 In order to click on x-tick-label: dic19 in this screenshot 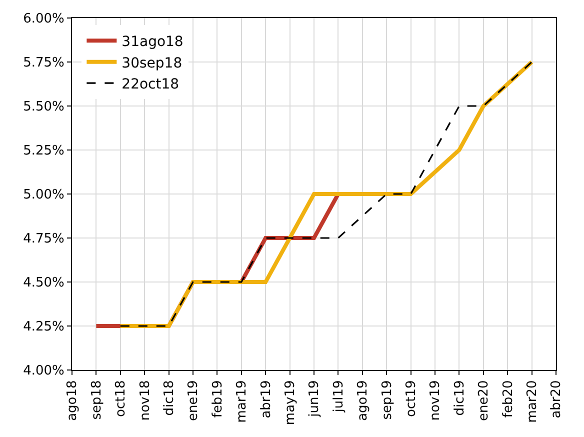, I will do `click(460, 398)`.